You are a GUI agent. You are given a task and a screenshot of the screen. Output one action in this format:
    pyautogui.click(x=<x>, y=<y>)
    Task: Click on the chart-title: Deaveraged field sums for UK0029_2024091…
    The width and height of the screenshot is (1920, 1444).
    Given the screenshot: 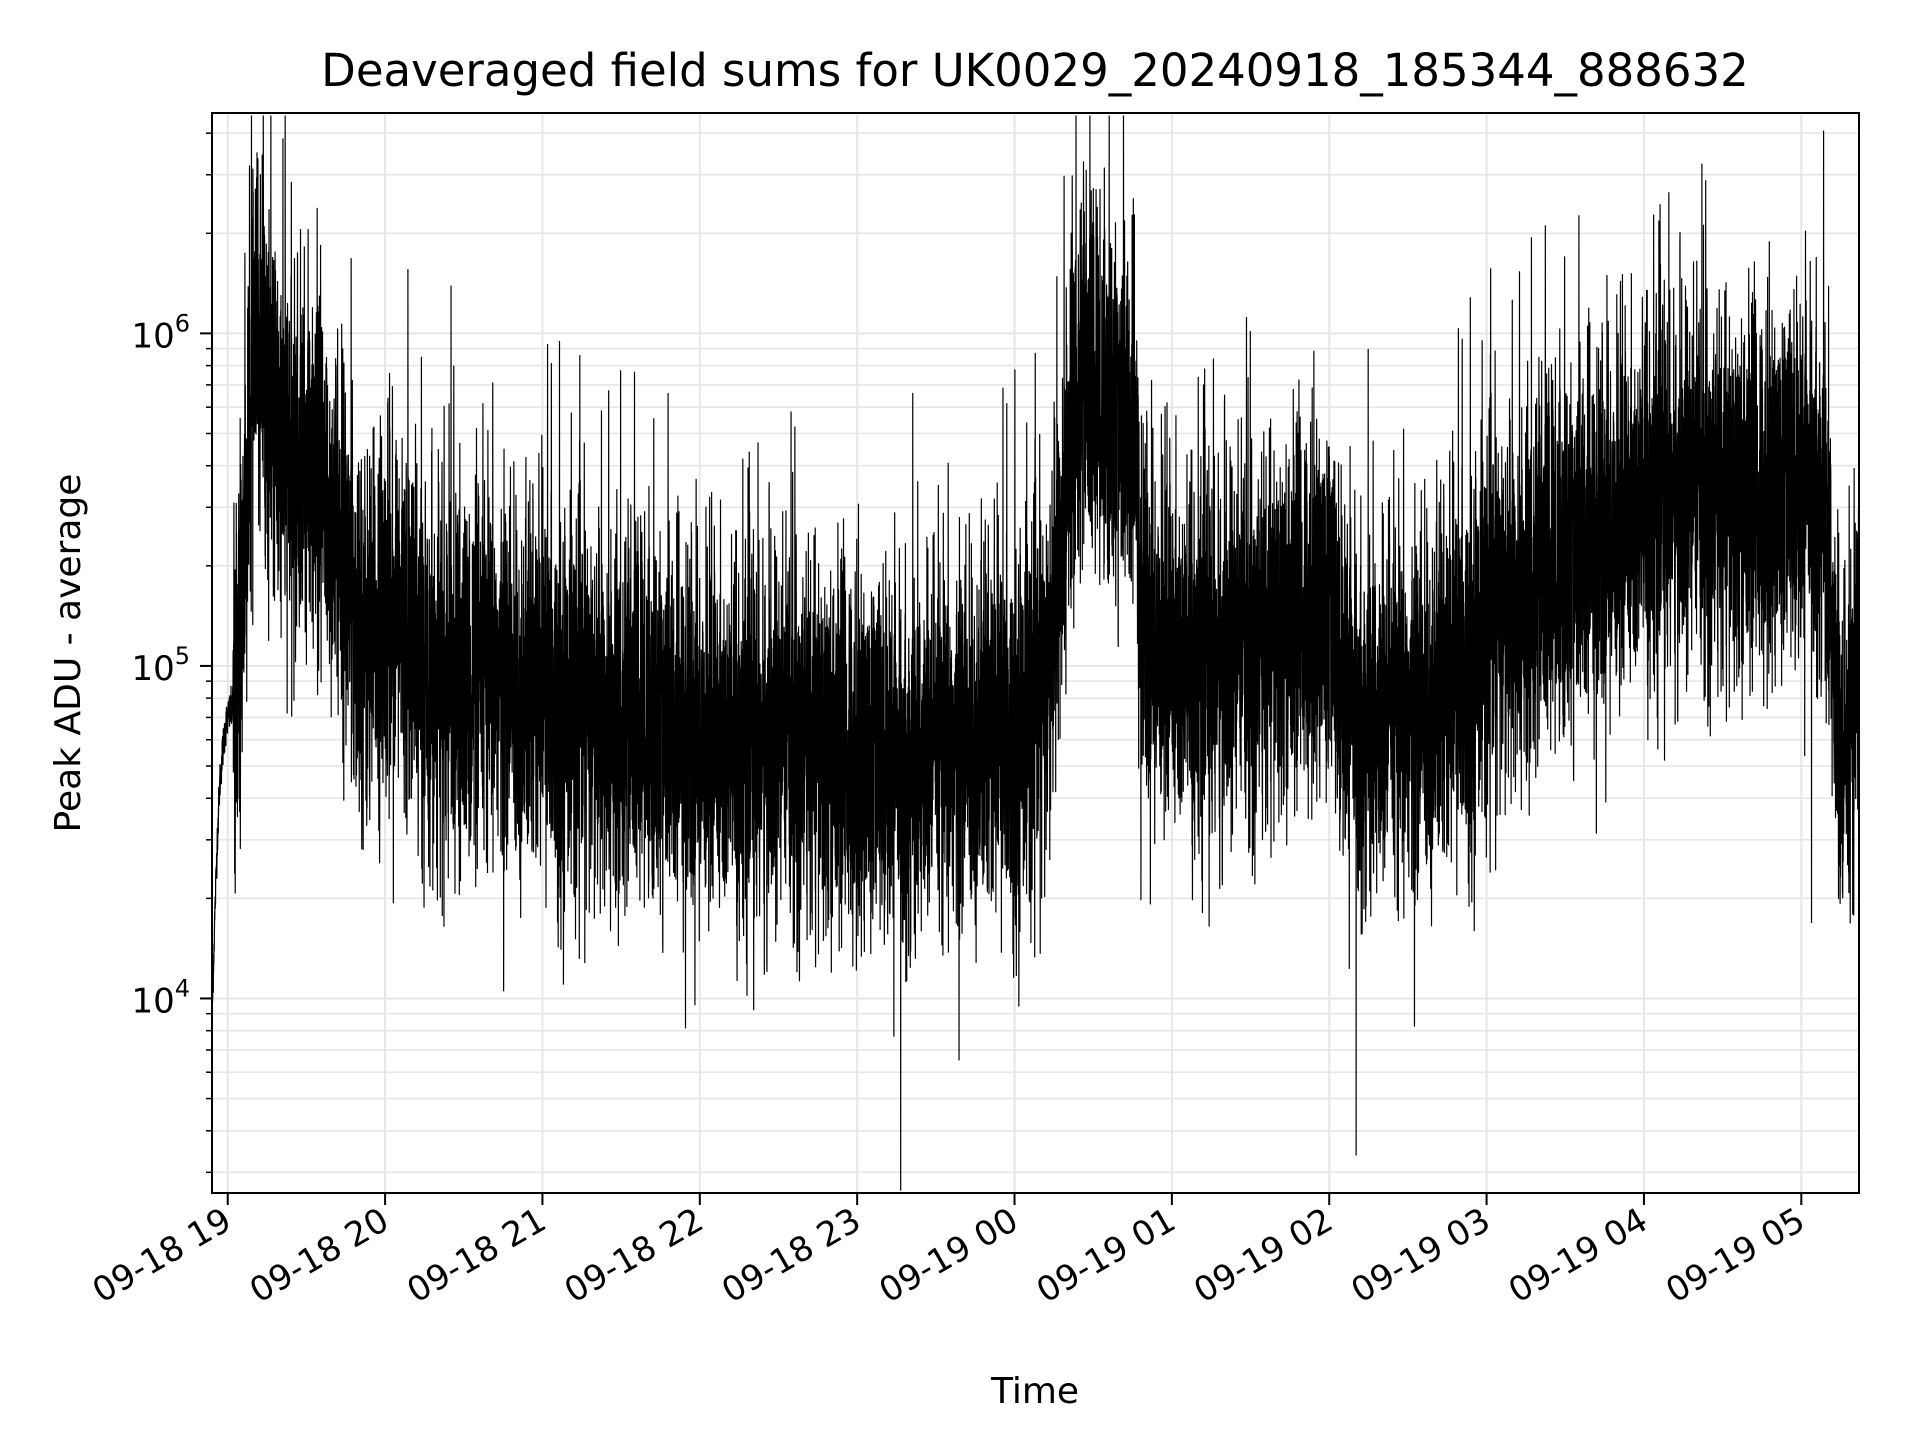 What is the action you would take?
    pyautogui.click(x=1035, y=70)
    